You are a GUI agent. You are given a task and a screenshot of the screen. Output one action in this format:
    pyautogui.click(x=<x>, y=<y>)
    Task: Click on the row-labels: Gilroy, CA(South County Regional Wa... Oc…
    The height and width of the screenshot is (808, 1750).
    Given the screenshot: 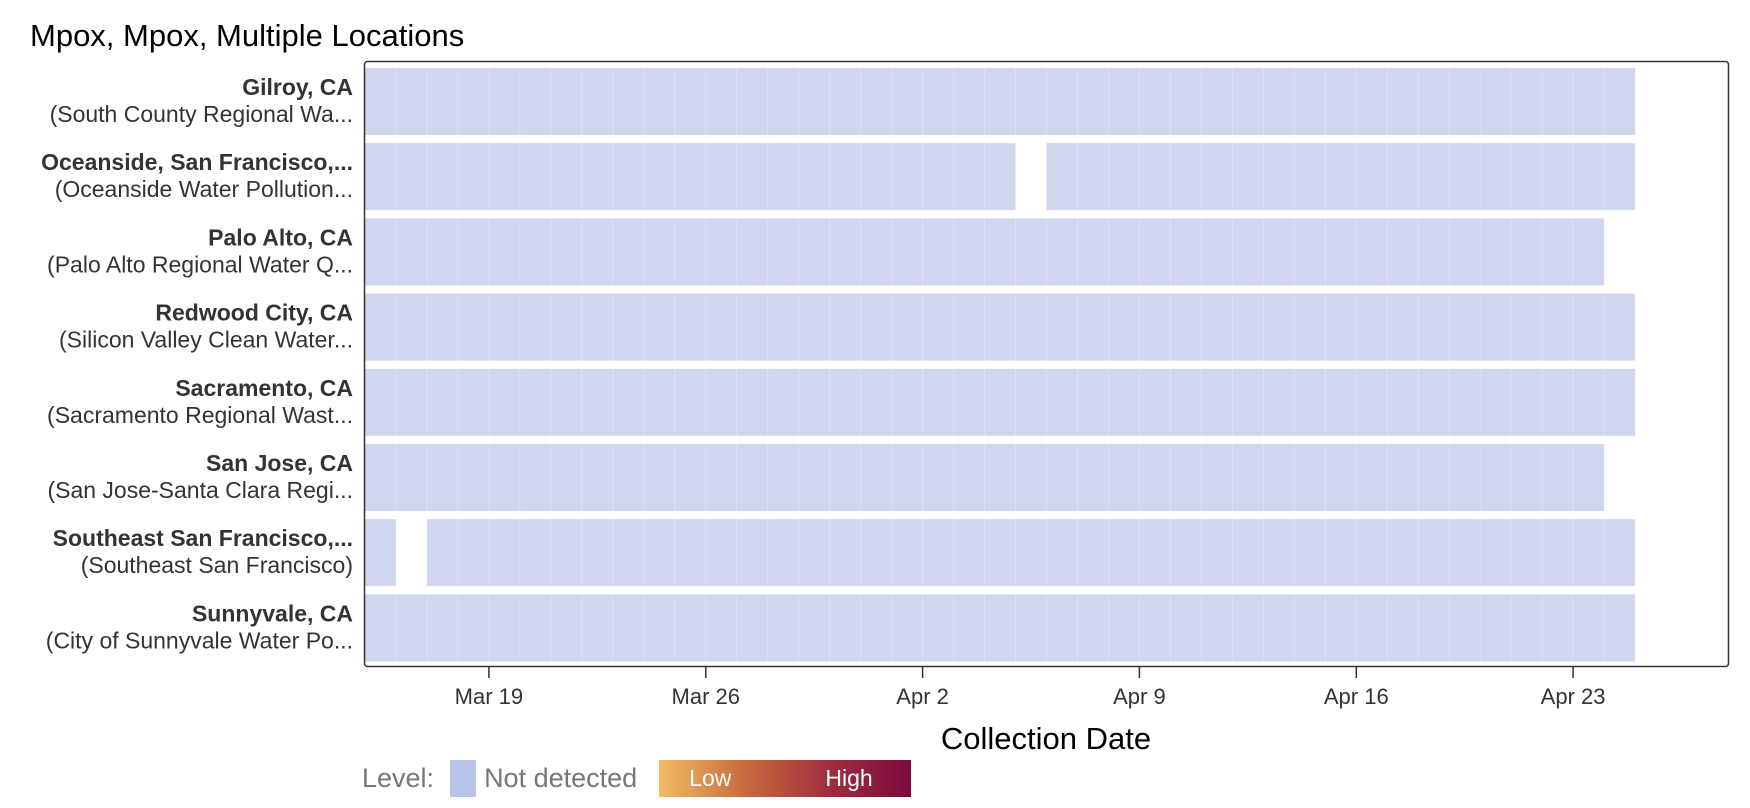 What is the action you would take?
    pyautogui.click(x=197, y=363)
    